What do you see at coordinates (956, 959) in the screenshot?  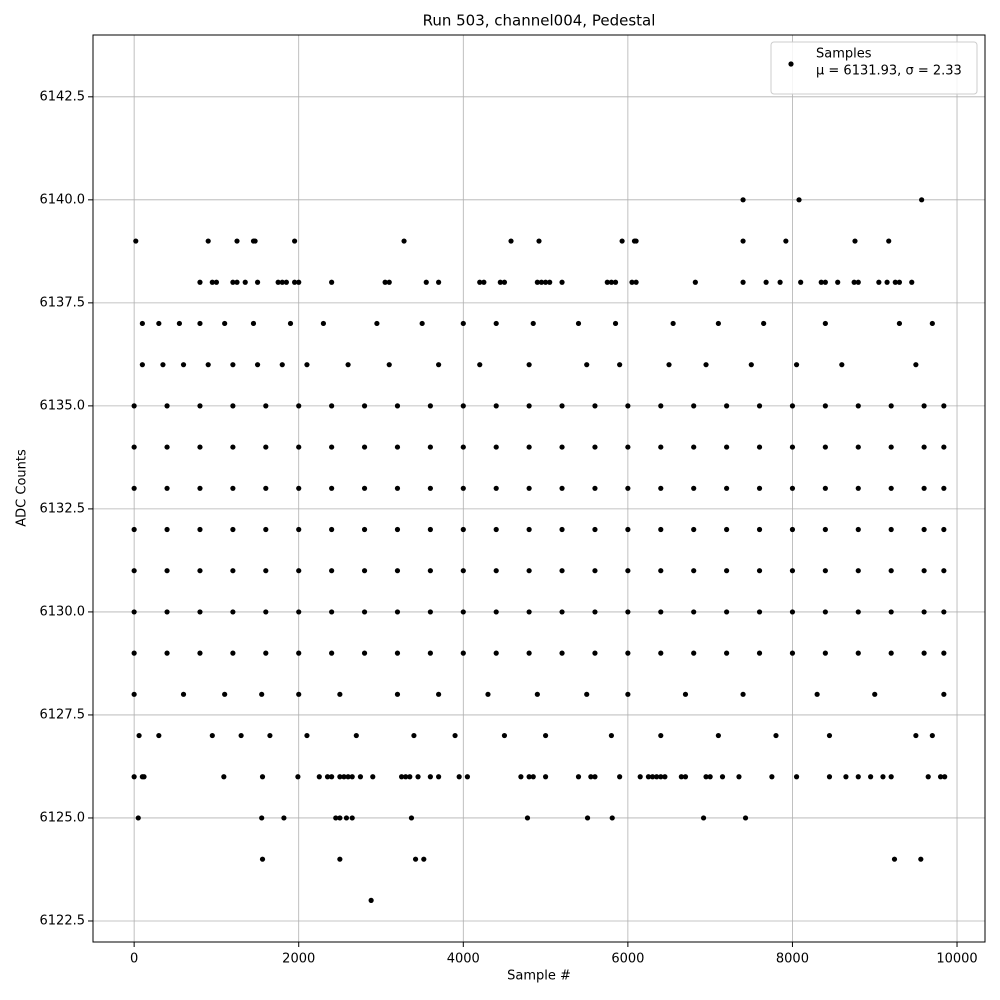 I see `x-tick-label: 10000` at bounding box center [956, 959].